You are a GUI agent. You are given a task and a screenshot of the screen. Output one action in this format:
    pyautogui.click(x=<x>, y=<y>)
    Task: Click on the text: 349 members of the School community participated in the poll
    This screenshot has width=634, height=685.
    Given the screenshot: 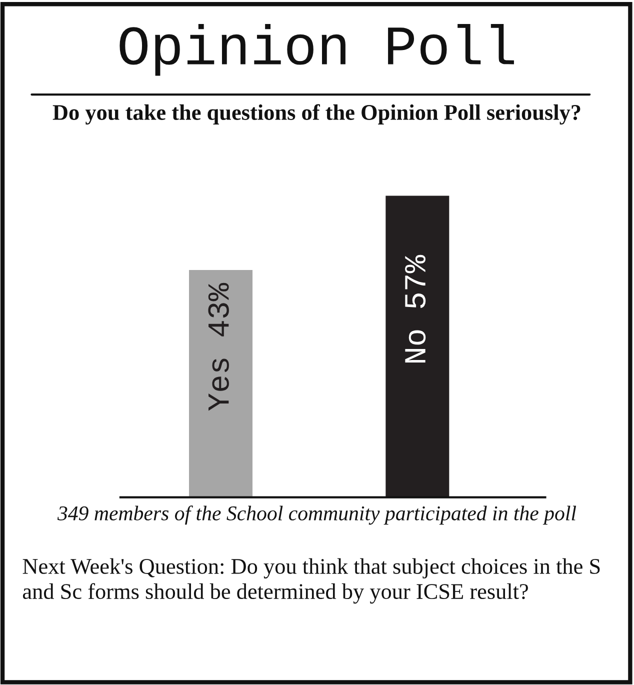 What is the action you would take?
    pyautogui.click(x=316, y=515)
    